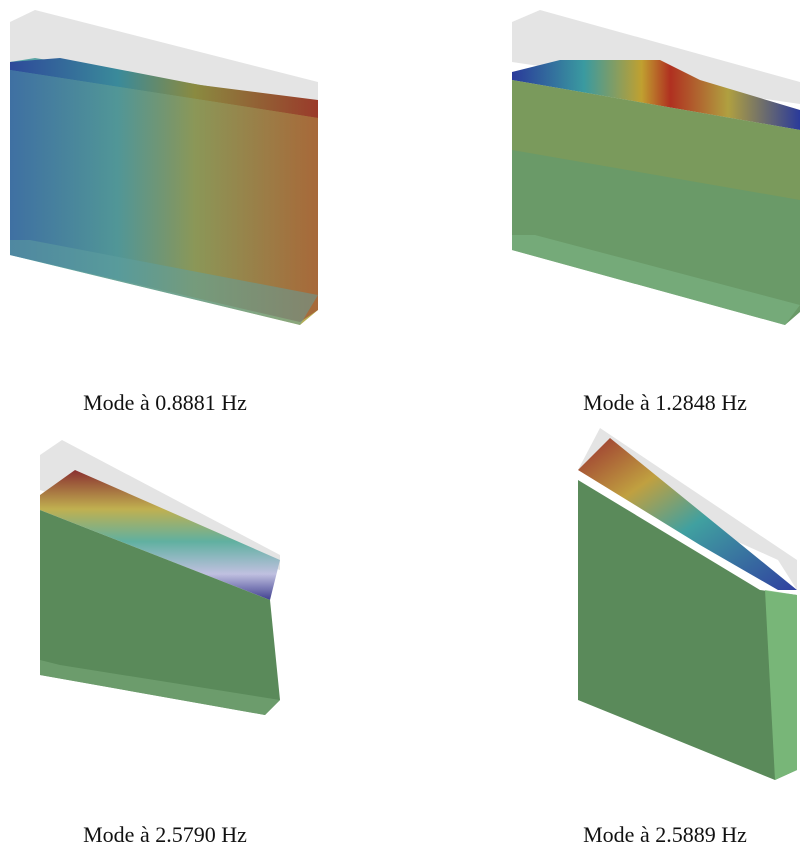 Image resolution: width=811 pixels, height=856 pixels. Describe the element at coordinates (165, 834) in the screenshot. I see `caption: Mode à 2.5790 Hz` at that location.